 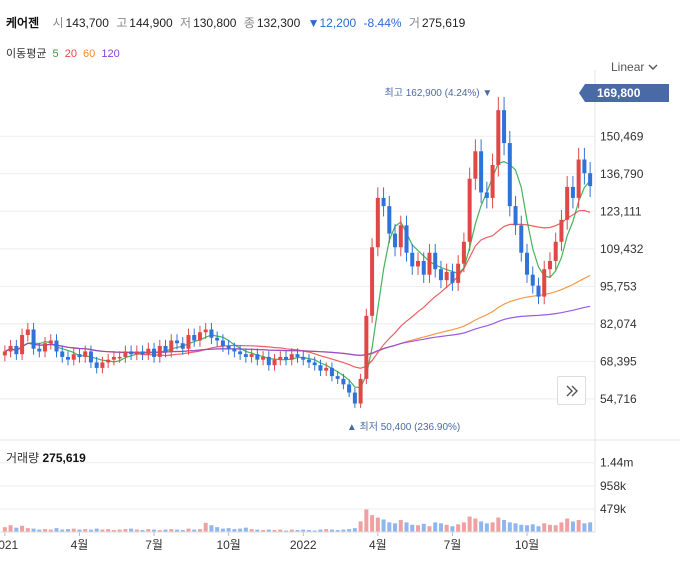 I want to click on y-tick-label: 82,074, so click(x=618, y=324).